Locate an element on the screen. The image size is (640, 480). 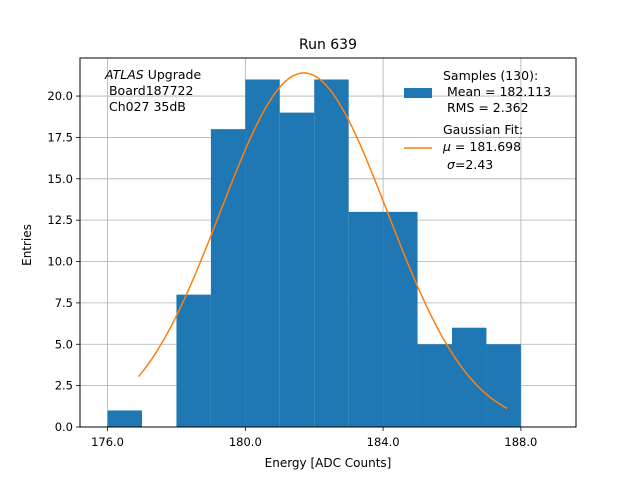
legend-fit-title: Gaussian Fit: is located at coordinates (483, 129).